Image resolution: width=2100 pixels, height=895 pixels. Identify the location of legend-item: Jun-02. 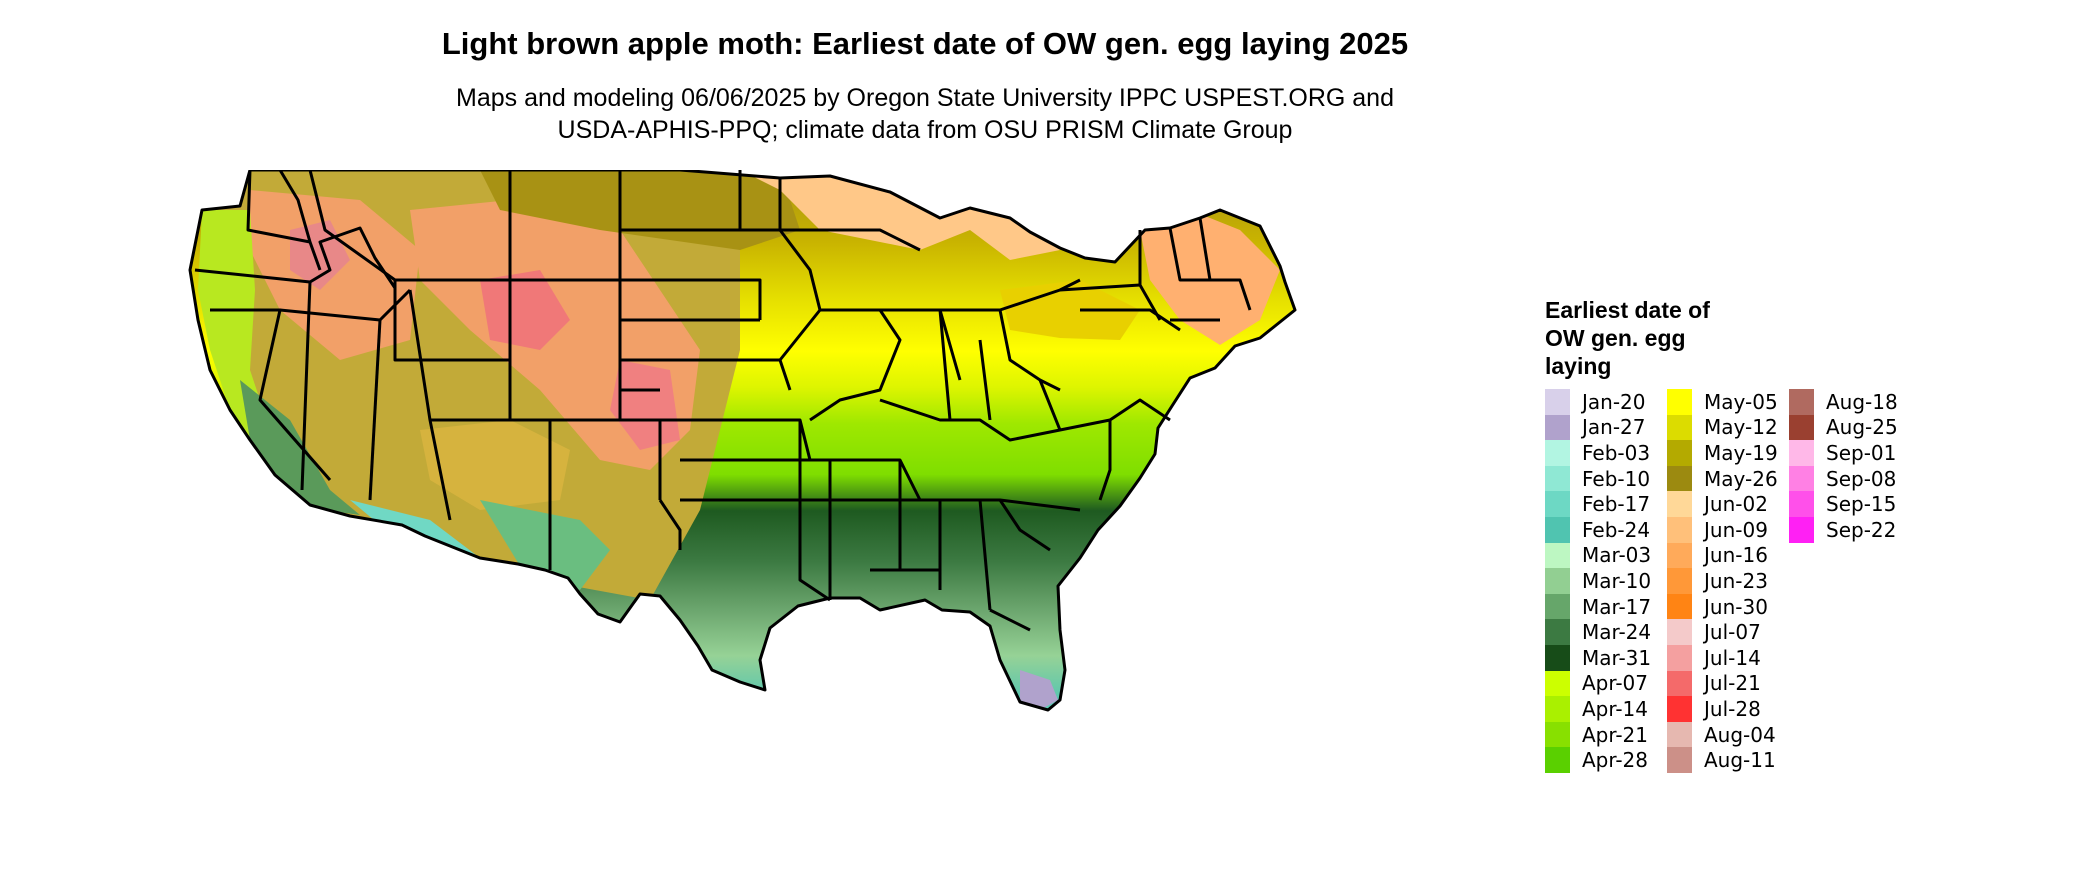
(1722, 504).